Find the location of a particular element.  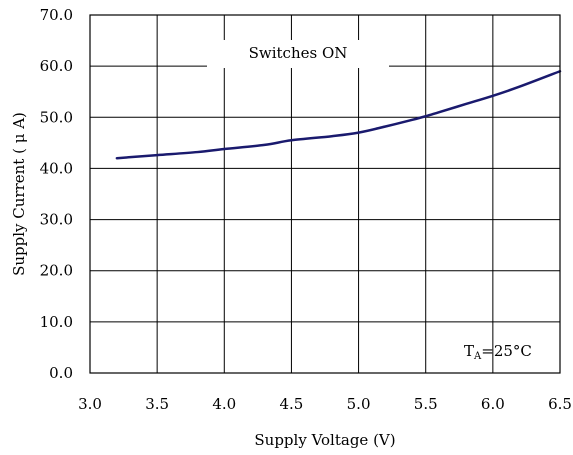

y-tick-label: 60.0 is located at coordinates (56, 66).